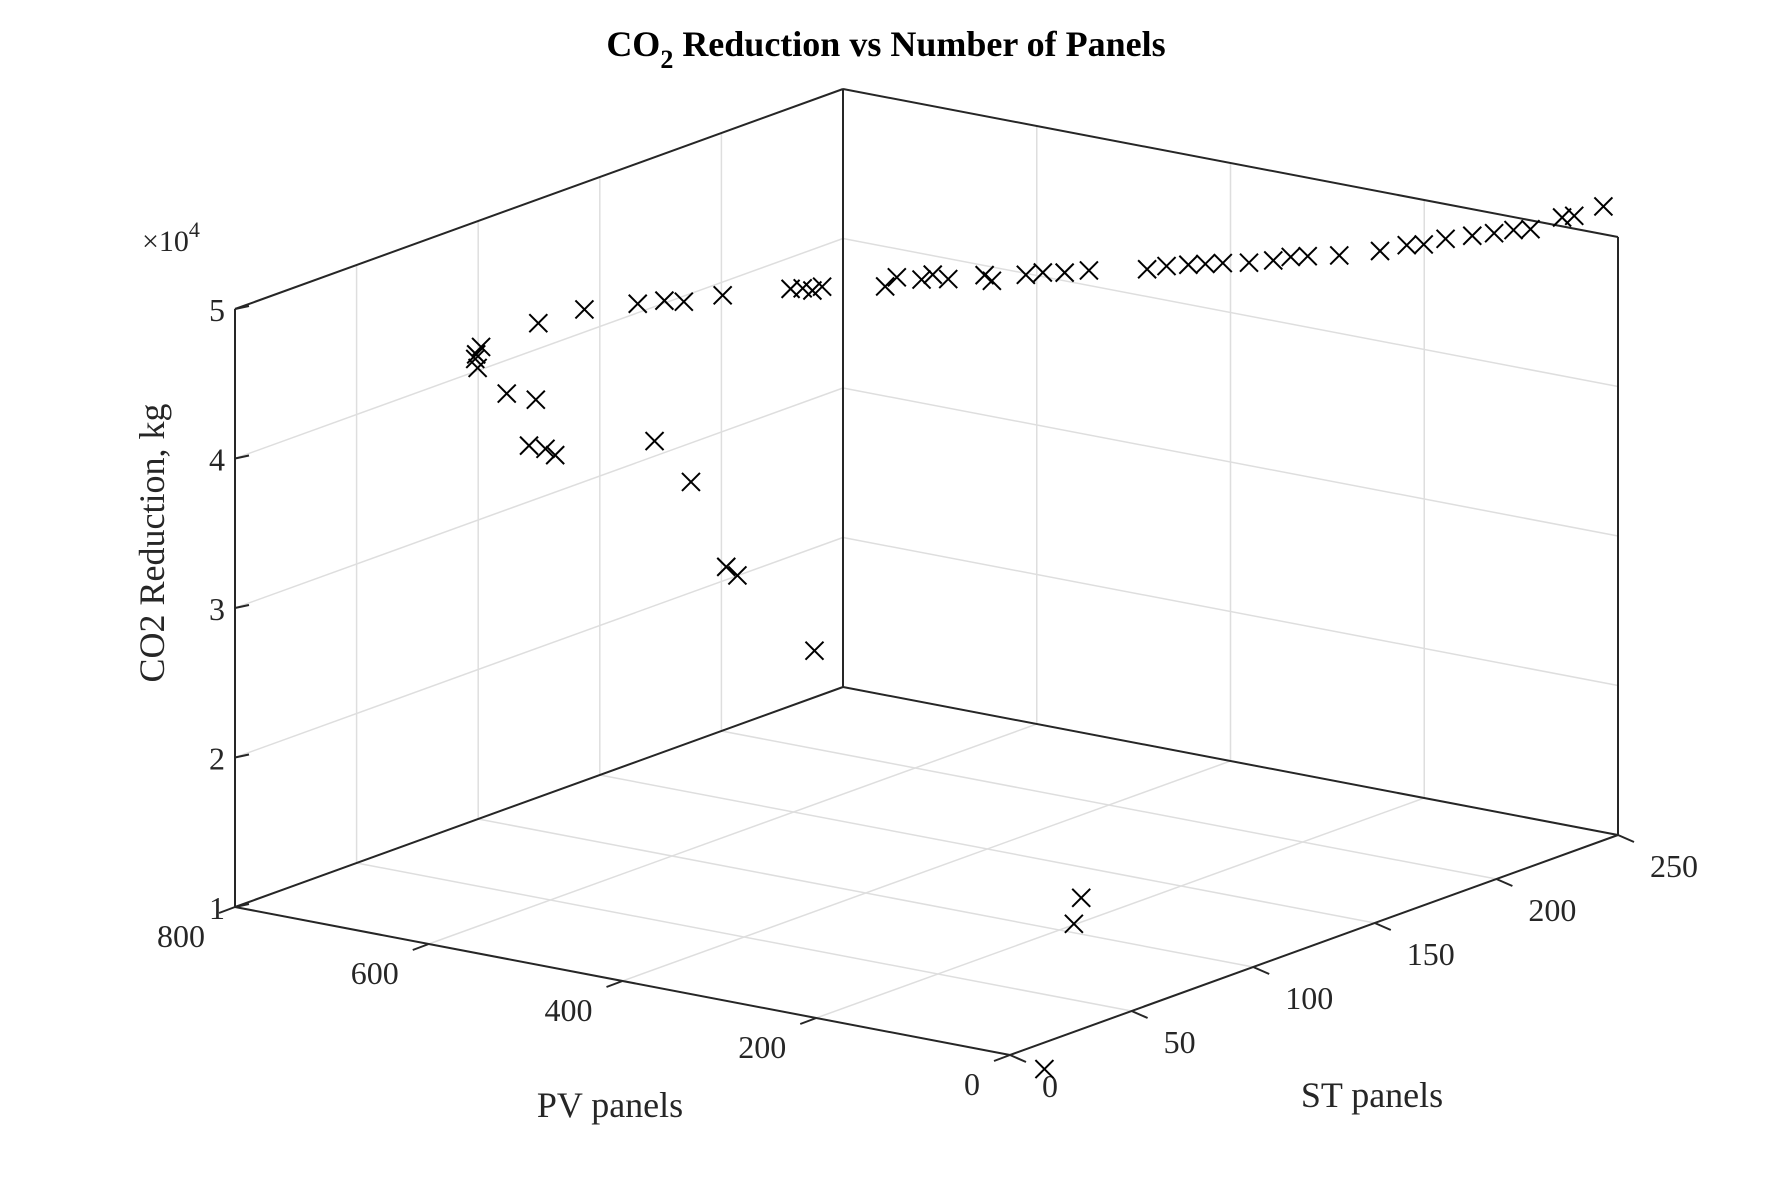  I want to click on z-axis-label: CO2 Reduction, kg, so click(152, 543).